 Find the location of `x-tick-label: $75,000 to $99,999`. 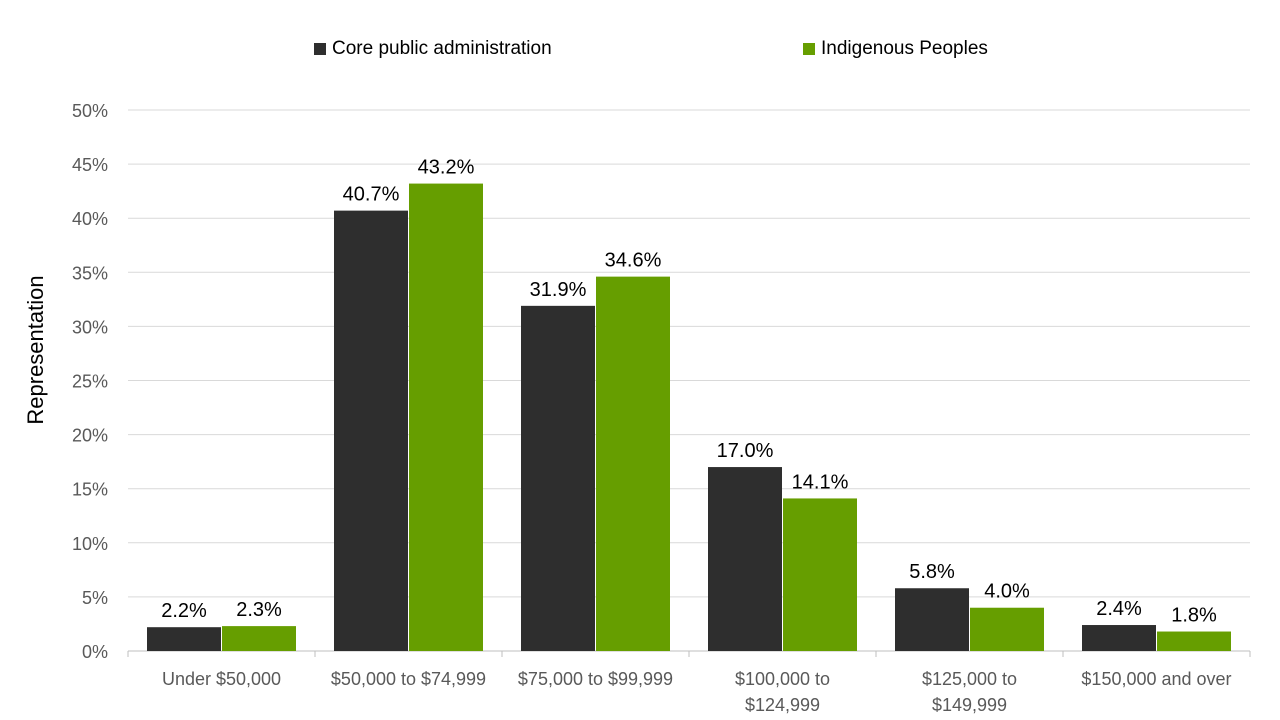

x-tick-label: $75,000 to $99,999 is located at coordinates (595, 679).